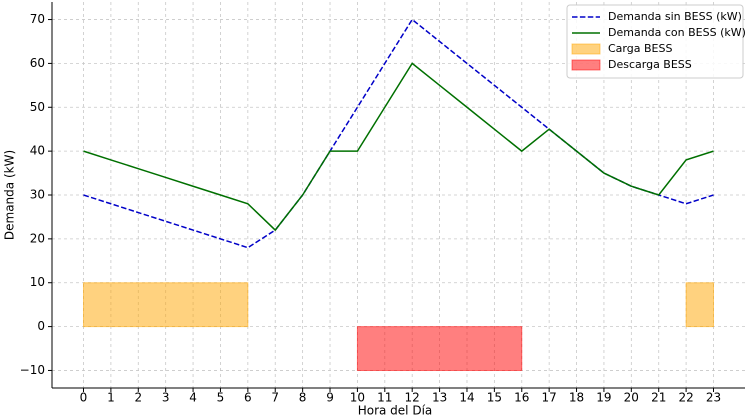 This screenshot has width=752, height=420. Describe the element at coordinates (466, 398) in the screenshot. I see `x-tick-label: 14` at that location.